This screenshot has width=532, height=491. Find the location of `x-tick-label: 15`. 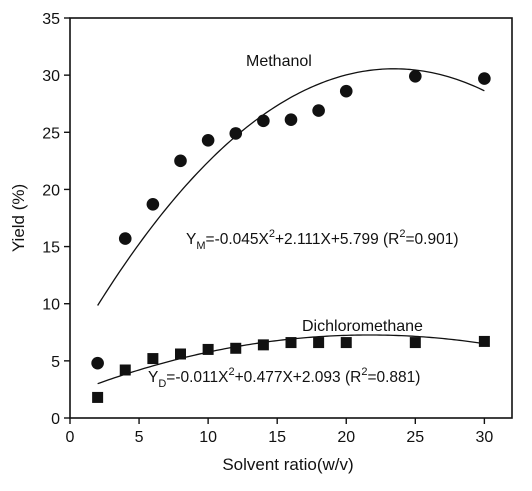

x-tick-label: 15 is located at coordinates (277, 437).